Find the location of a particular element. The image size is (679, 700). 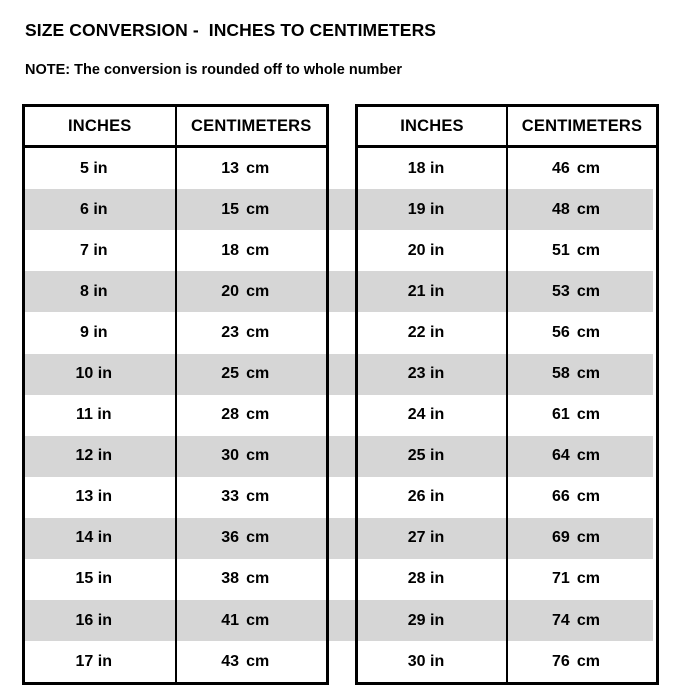

cell-centimeters: 66 cm is located at coordinates (581, 497).